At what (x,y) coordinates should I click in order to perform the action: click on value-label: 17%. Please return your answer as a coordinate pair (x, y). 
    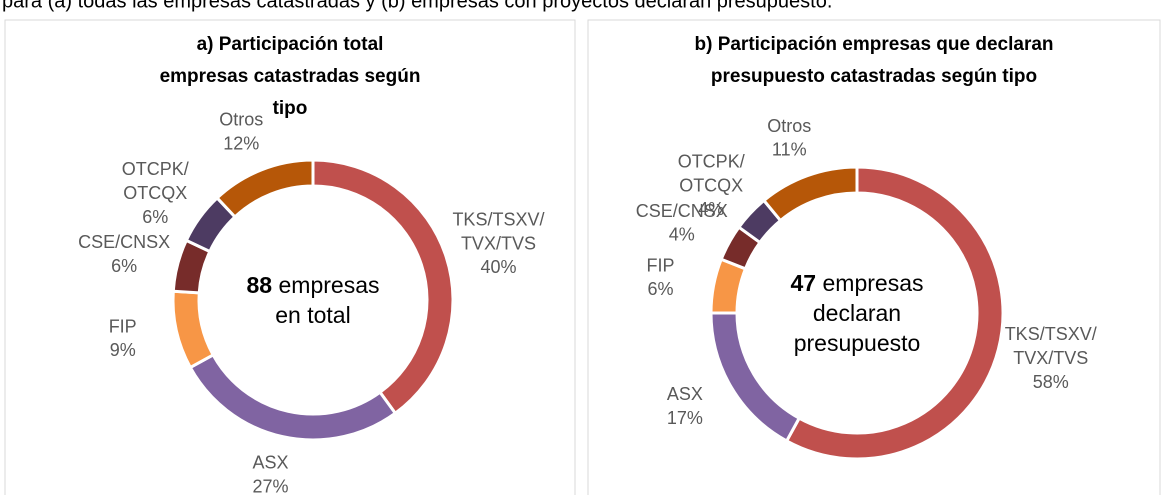
    Looking at the image, I should click on (685, 418).